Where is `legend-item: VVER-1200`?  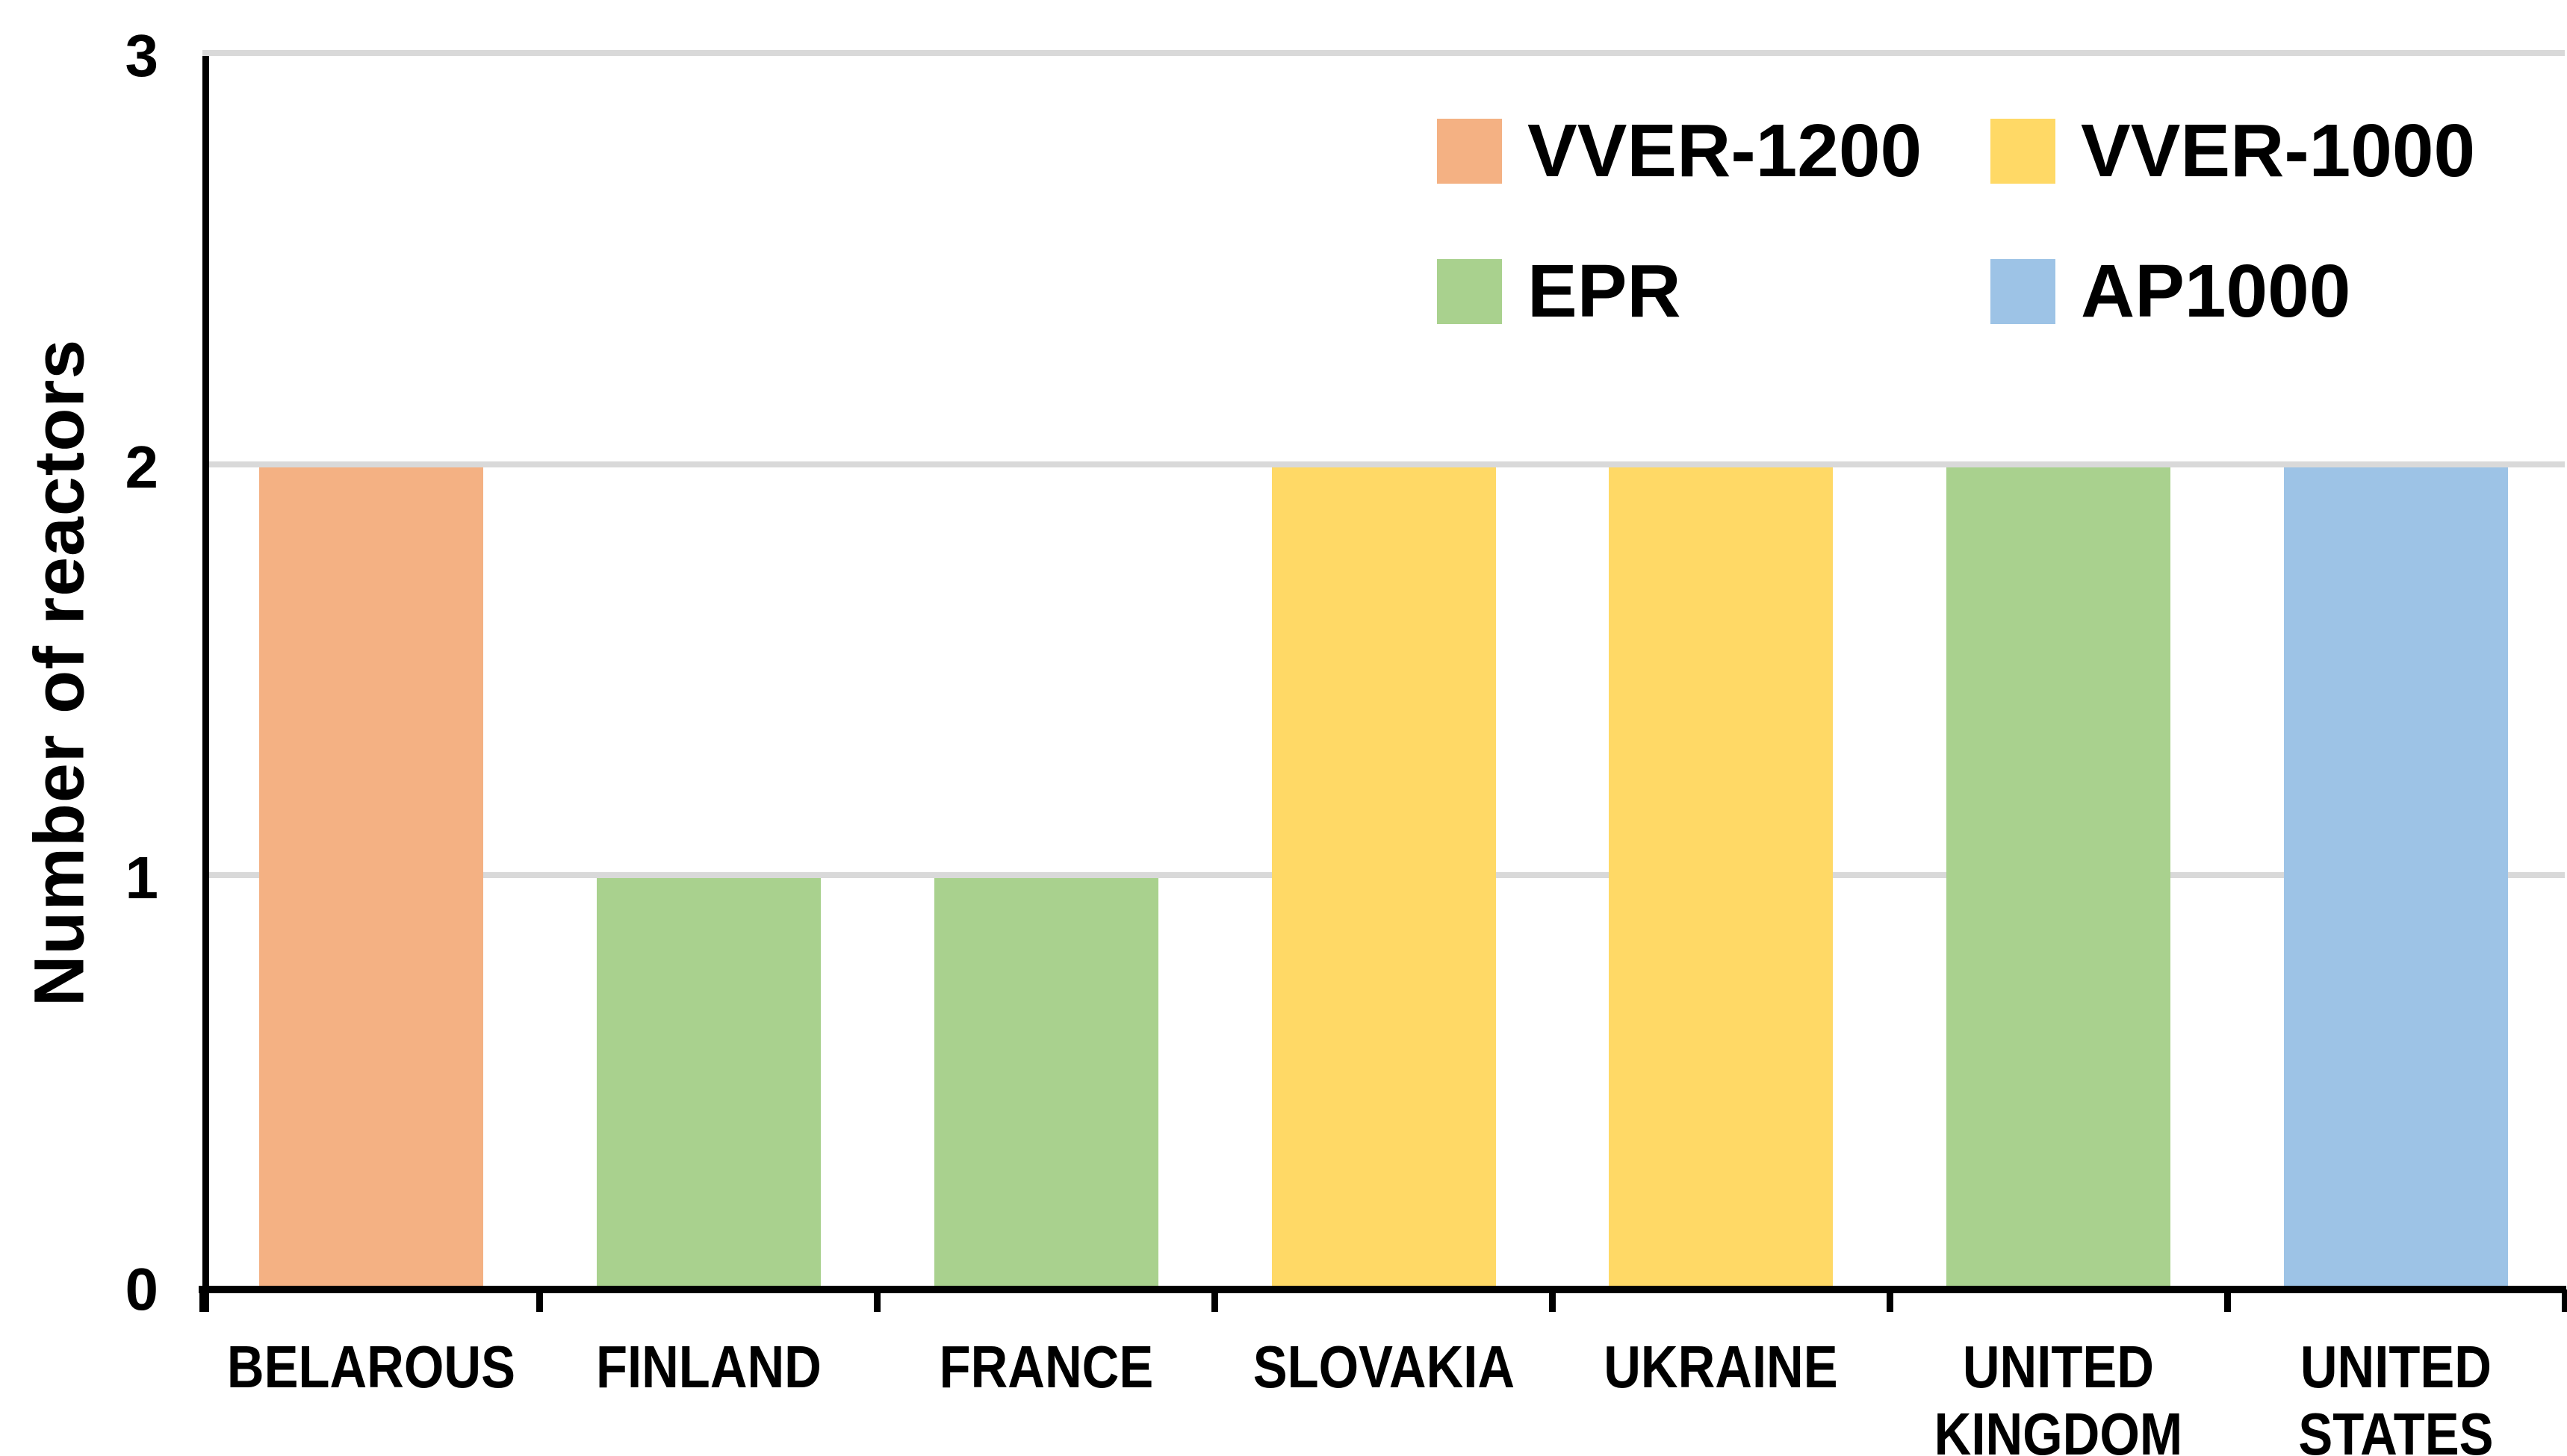
legend-item: VVER-1200 is located at coordinates (1679, 150).